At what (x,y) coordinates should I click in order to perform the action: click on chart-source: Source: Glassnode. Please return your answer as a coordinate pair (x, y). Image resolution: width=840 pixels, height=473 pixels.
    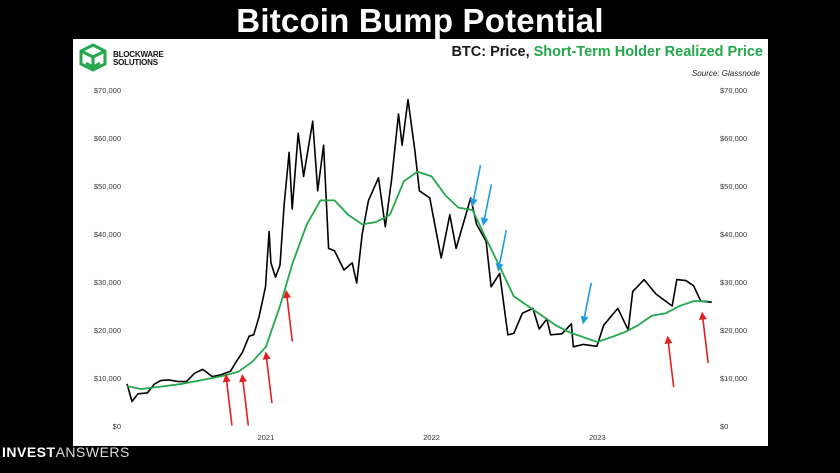
    Looking at the image, I should click on (725, 73).